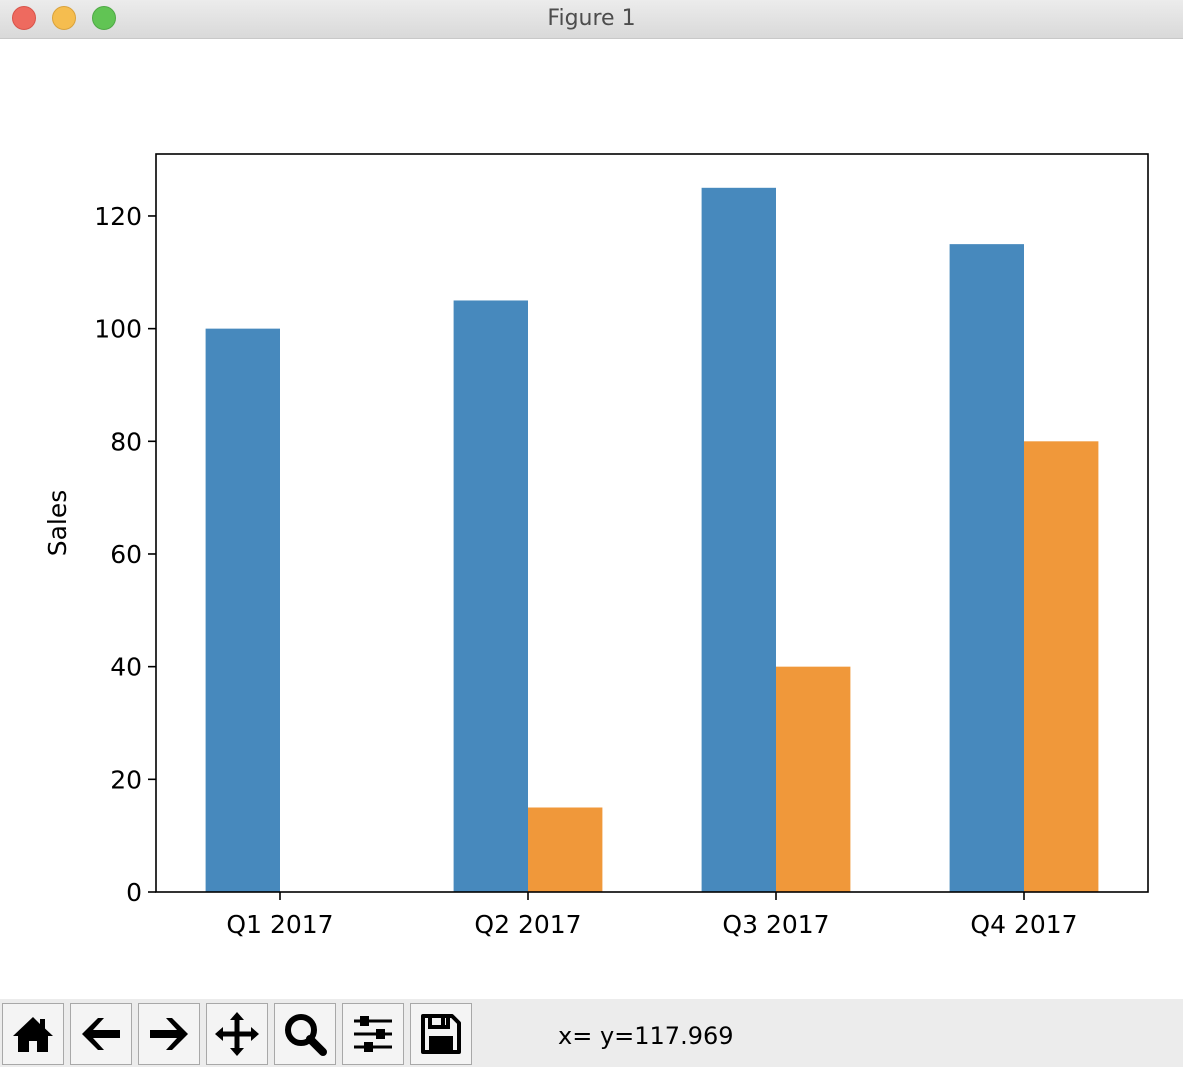 This screenshot has width=1183, height=1067. Describe the element at coordinates (134, 892) in the screenshot. I see `y-tick-label: 0` at that location.